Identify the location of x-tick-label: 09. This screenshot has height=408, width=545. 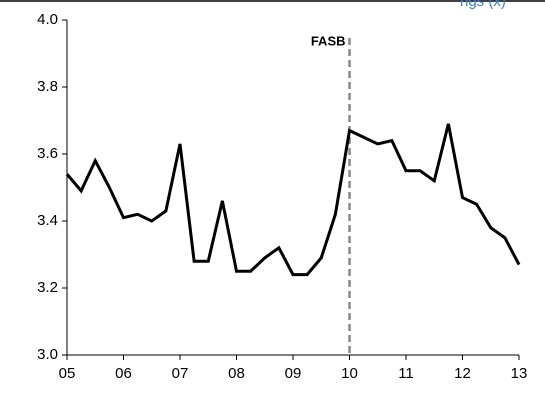
(293, 373).